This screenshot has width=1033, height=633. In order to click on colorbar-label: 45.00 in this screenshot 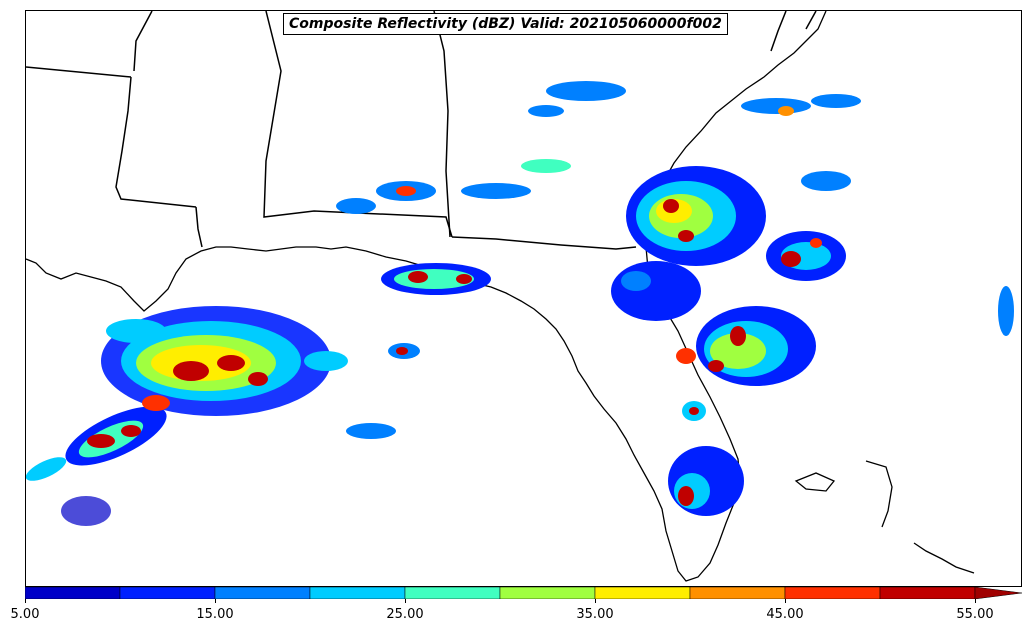, I will do `click(785, 614)`.